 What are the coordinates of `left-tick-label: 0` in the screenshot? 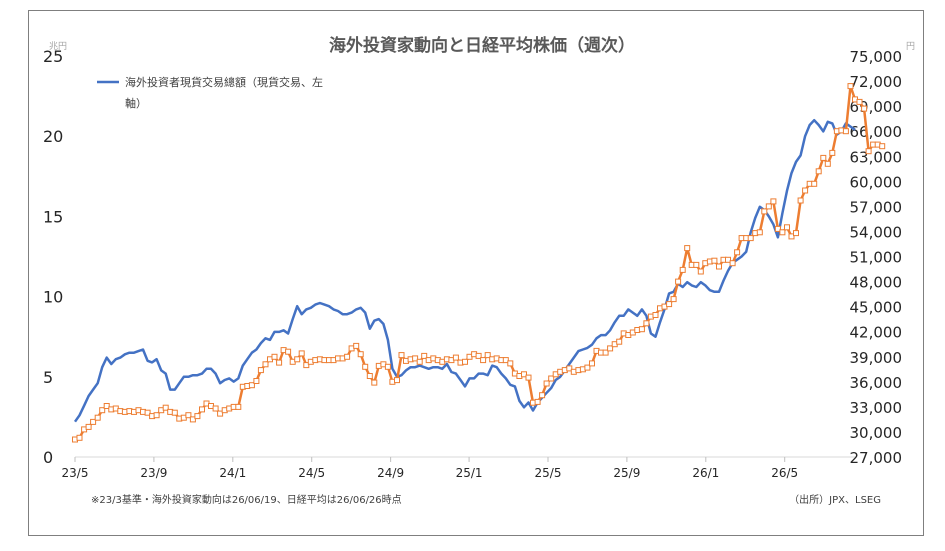 It's located at (48, 457).